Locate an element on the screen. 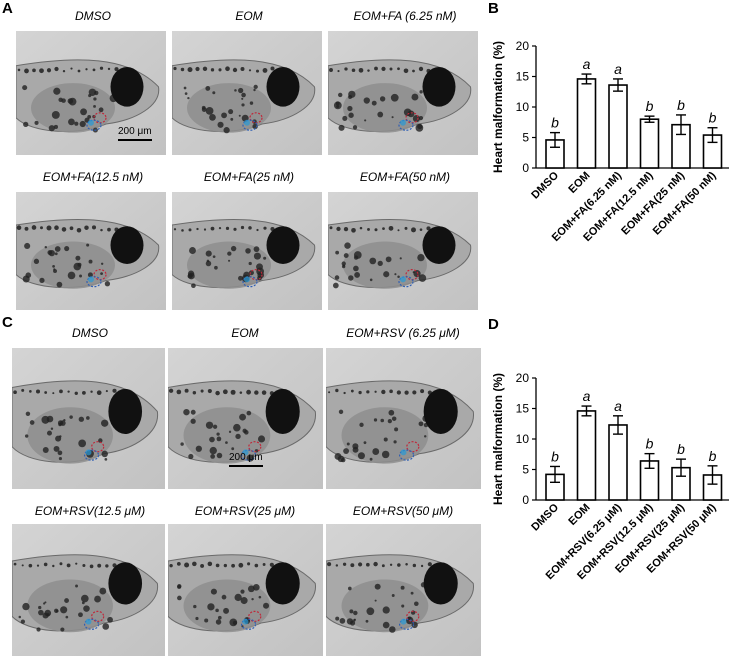  larva-photo-a4 is located at coordinates (91, 251).